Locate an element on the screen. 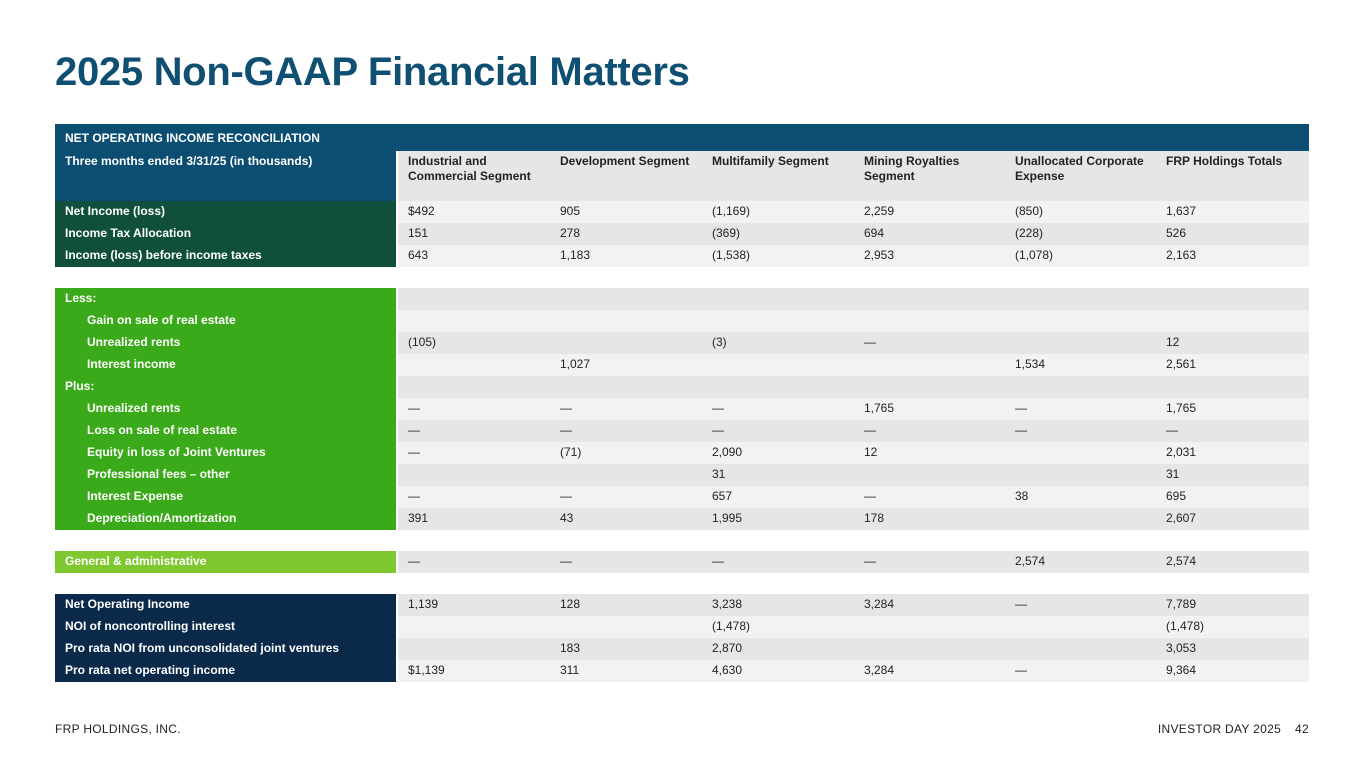  table-cell: 1,139 is located at coordinates (423, 604).